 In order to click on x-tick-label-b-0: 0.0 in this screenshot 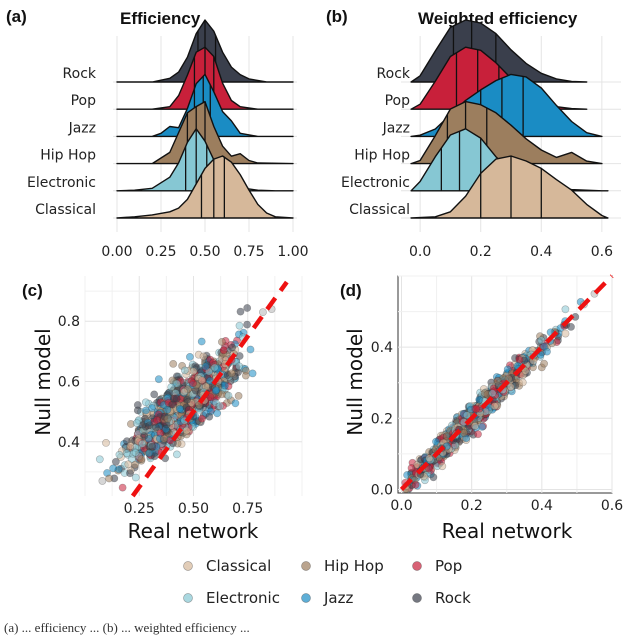, I will do `click(420, 252)`.